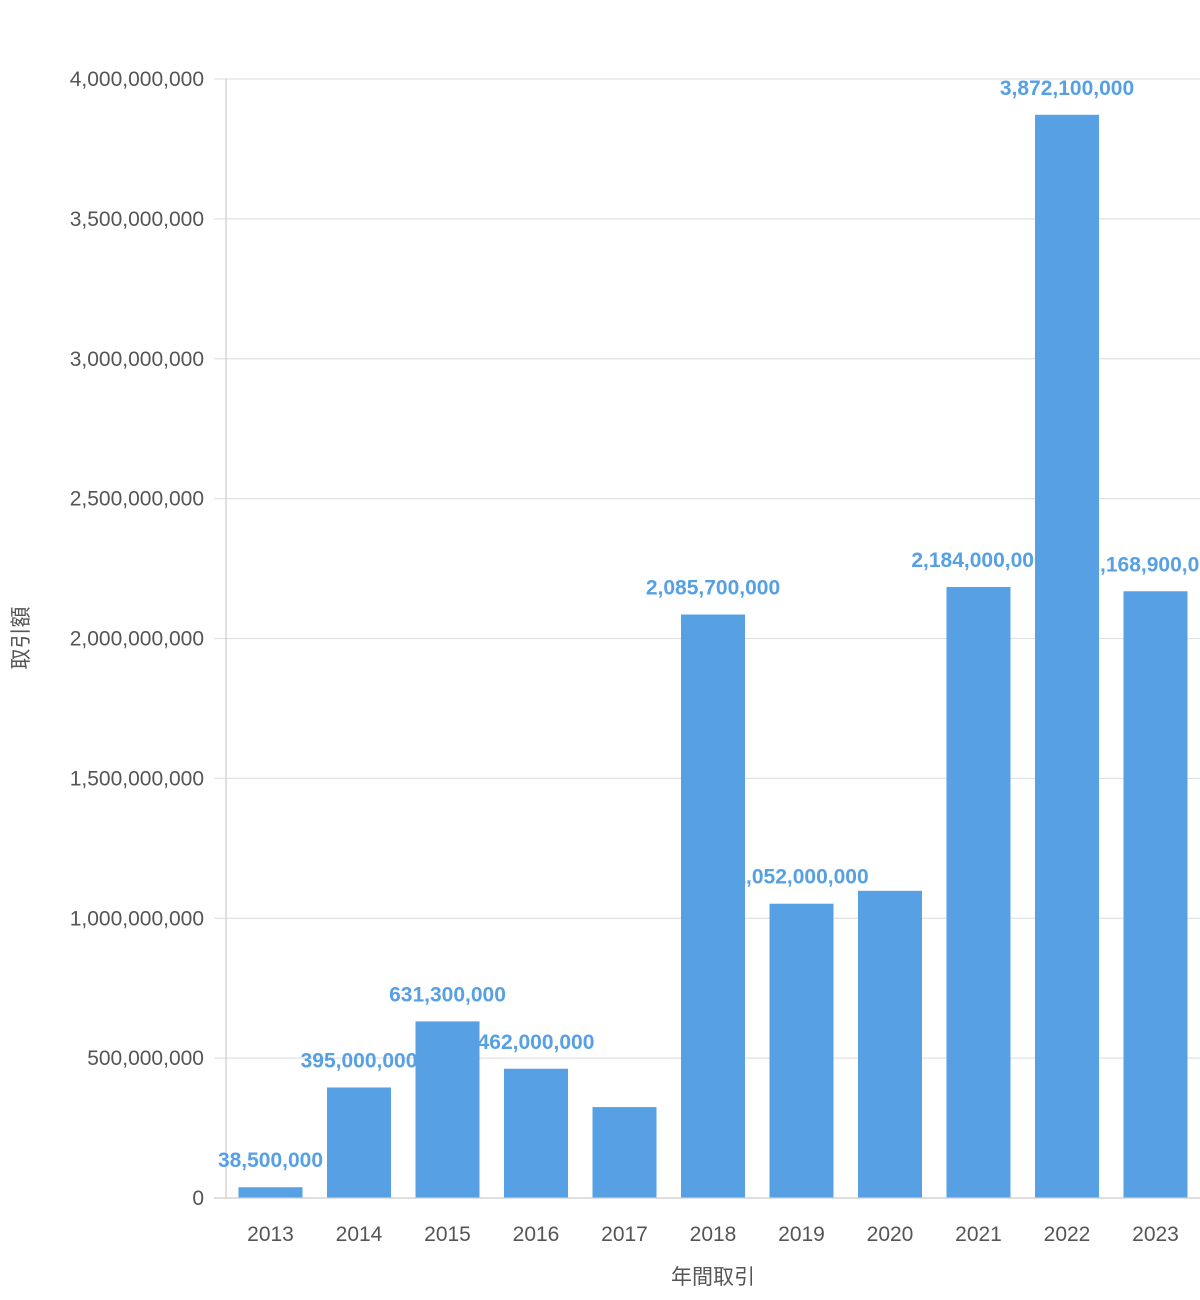 This screenshot has height=1300, width=1200. Describe the element at coordinates (1067, 88) in the screenshot. I see `data-label: 3,872,100,000` at that location.